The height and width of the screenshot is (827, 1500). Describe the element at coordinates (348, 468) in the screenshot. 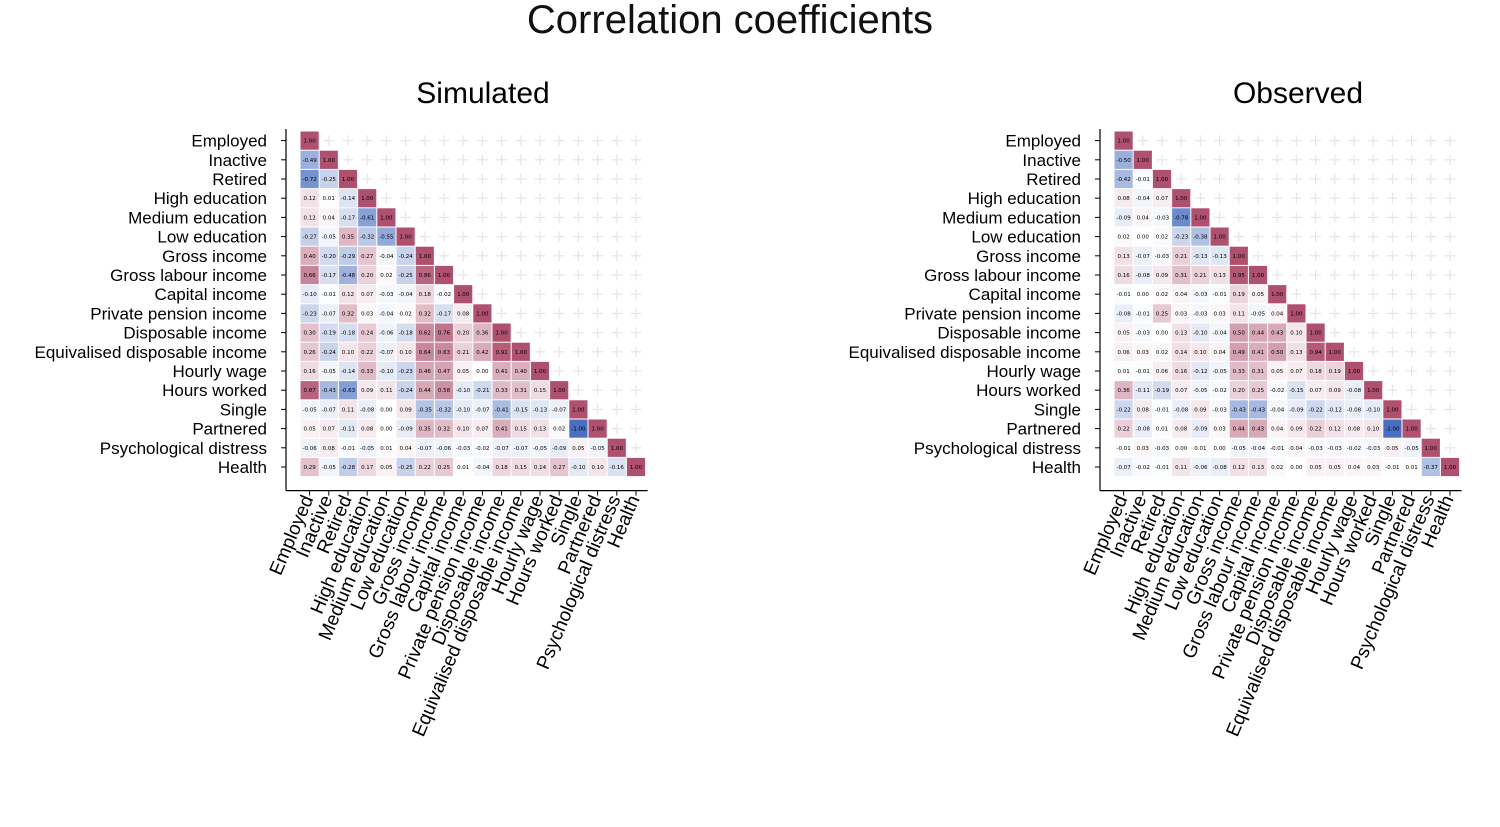

I see `cell-value-label: -0.28` at that location.